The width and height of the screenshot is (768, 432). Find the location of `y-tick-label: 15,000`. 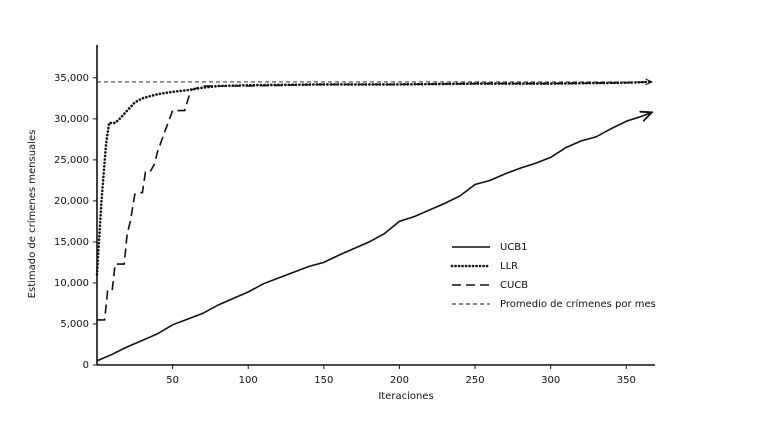

y-tick-label: 15,000 is located at coordinates (71, 242).